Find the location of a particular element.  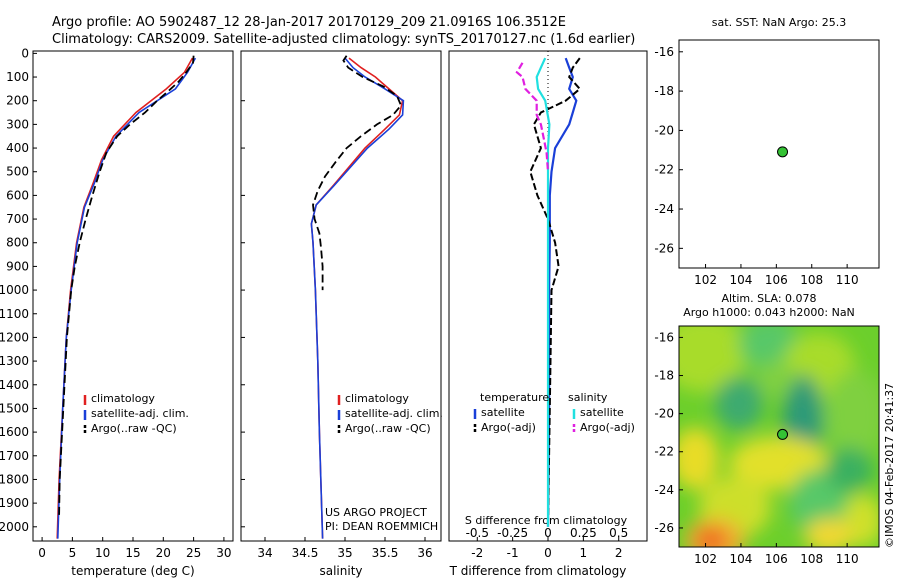

temp-legend-label: Argo(..raw -QC) is located at coordinates (134, 428).